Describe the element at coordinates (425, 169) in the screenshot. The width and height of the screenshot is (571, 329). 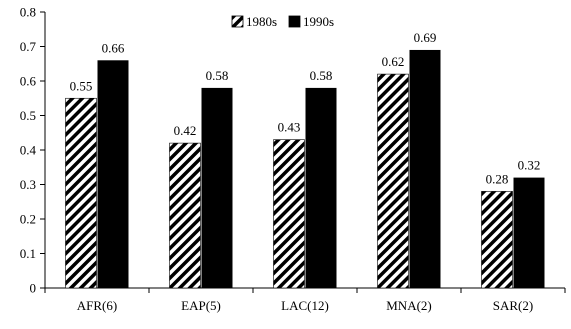
I see `bar-1990s-MNA(2)` at that location.